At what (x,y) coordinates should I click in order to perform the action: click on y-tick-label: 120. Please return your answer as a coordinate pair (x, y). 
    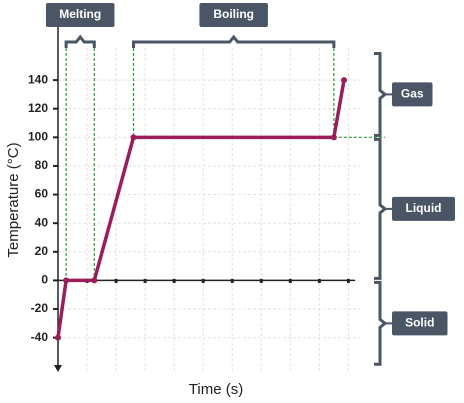
    Looking at the image, I should click on (38, 108).